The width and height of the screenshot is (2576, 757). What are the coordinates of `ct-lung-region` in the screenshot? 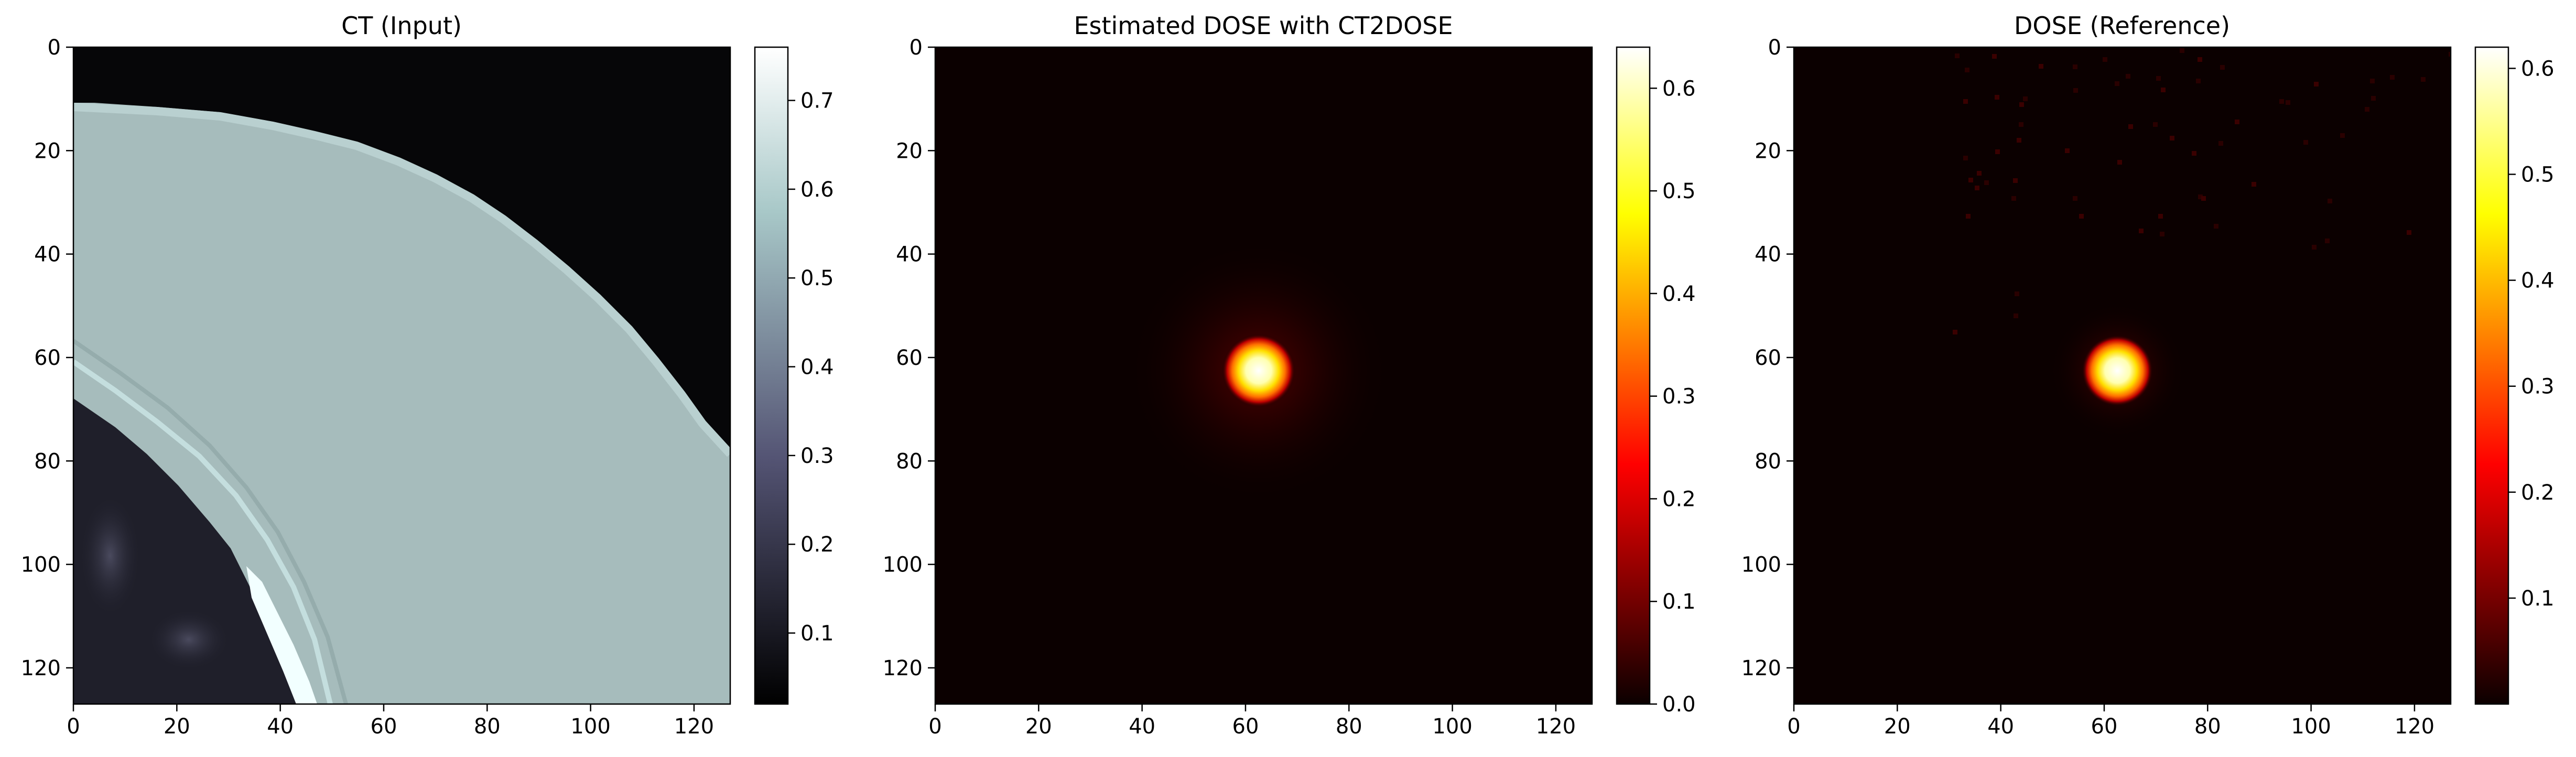 It's located at (190, 551).